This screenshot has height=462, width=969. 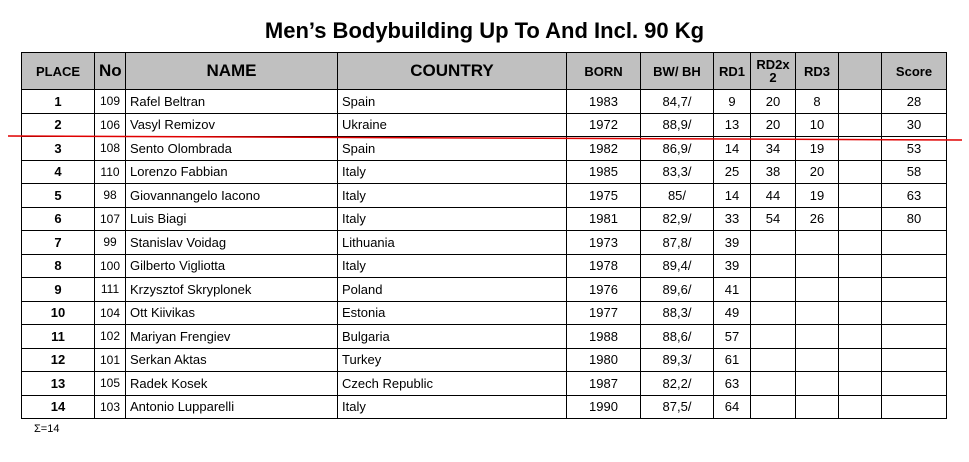 What do you see at coordinates (452, 71) in the screenshot?
I see `header-cell: COUNTRY` at bounding box center [452, 71].